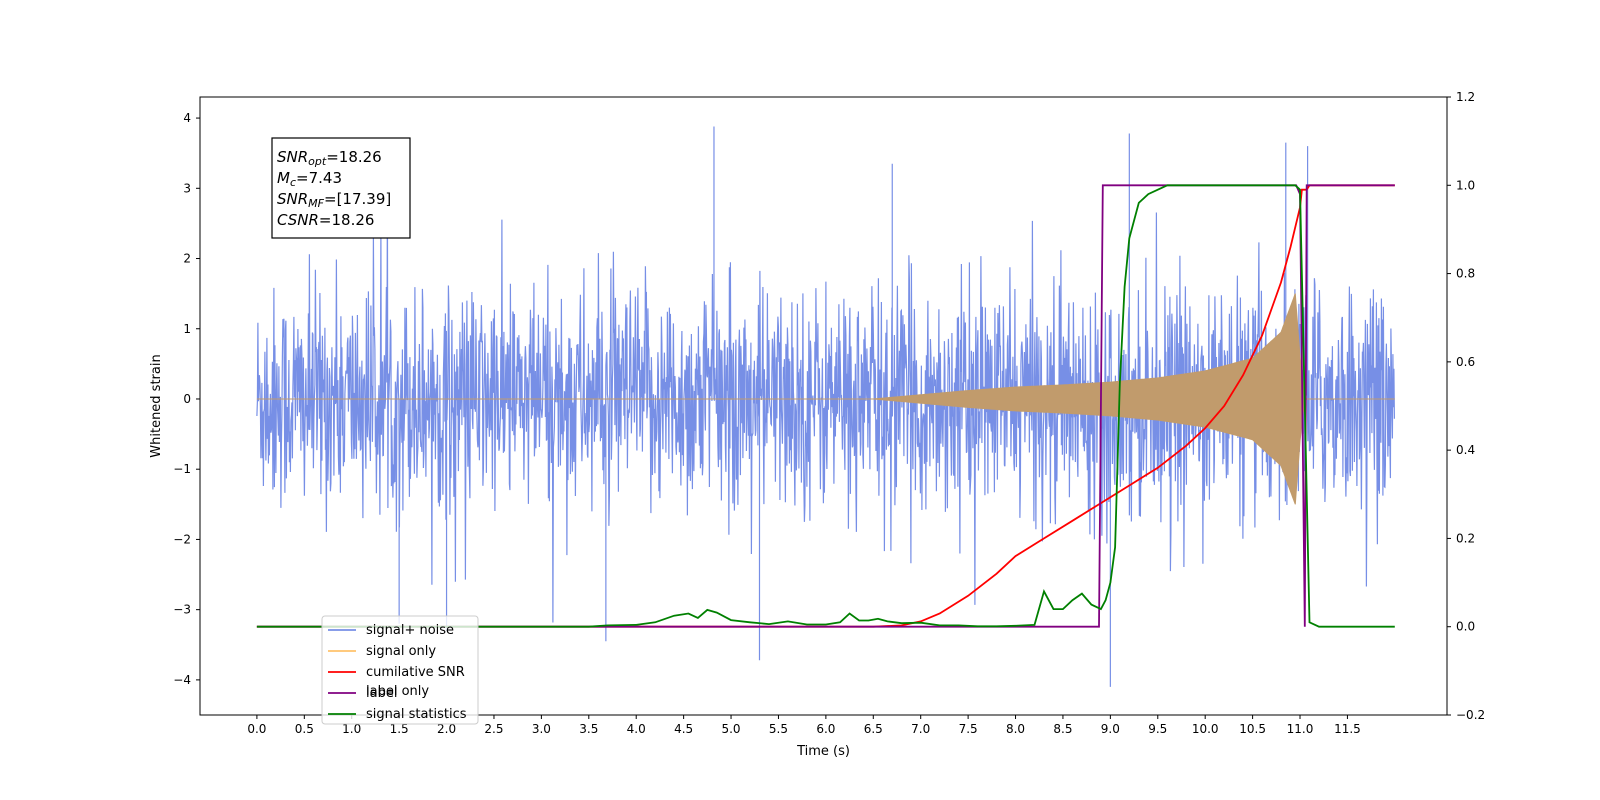  I want to click on x-tick-label: 5.0, so click(730, 729).